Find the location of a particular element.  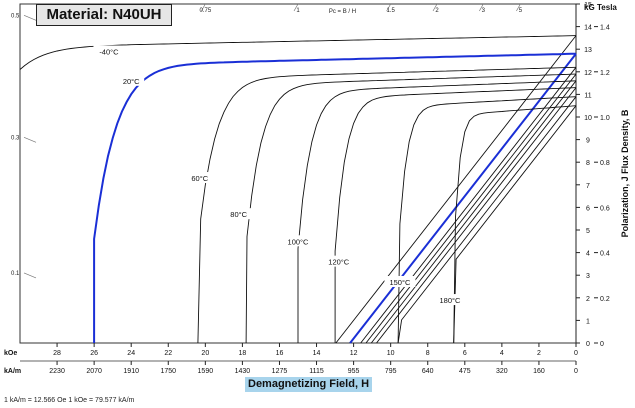

kg-tick-label: 1 is located at coordinates (588, 321).